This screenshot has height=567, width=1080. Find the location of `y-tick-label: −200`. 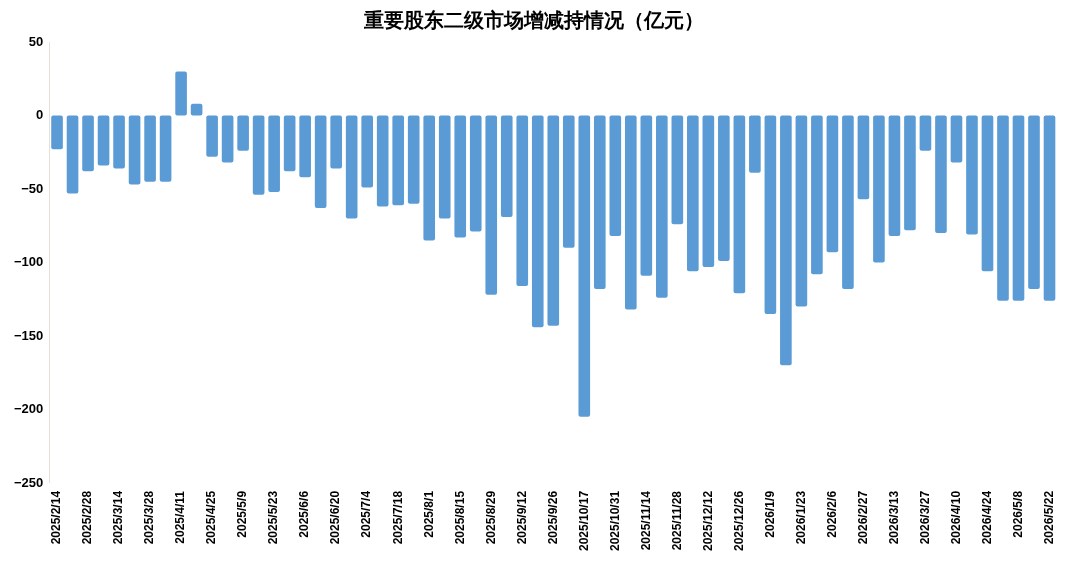

y-tick-label: −200 is located at coordinates (28, 409).